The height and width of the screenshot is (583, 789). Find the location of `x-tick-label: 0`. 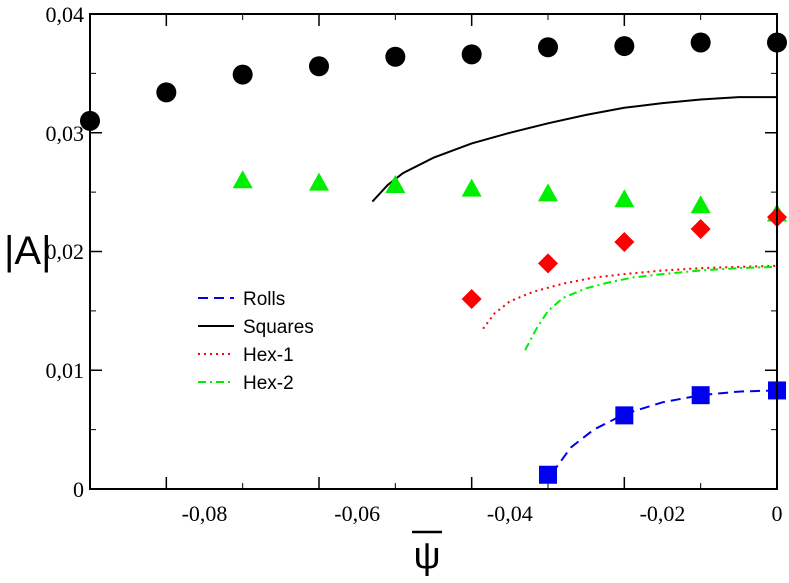

x-tick-label: 0 is located at coordinates (777, 513).